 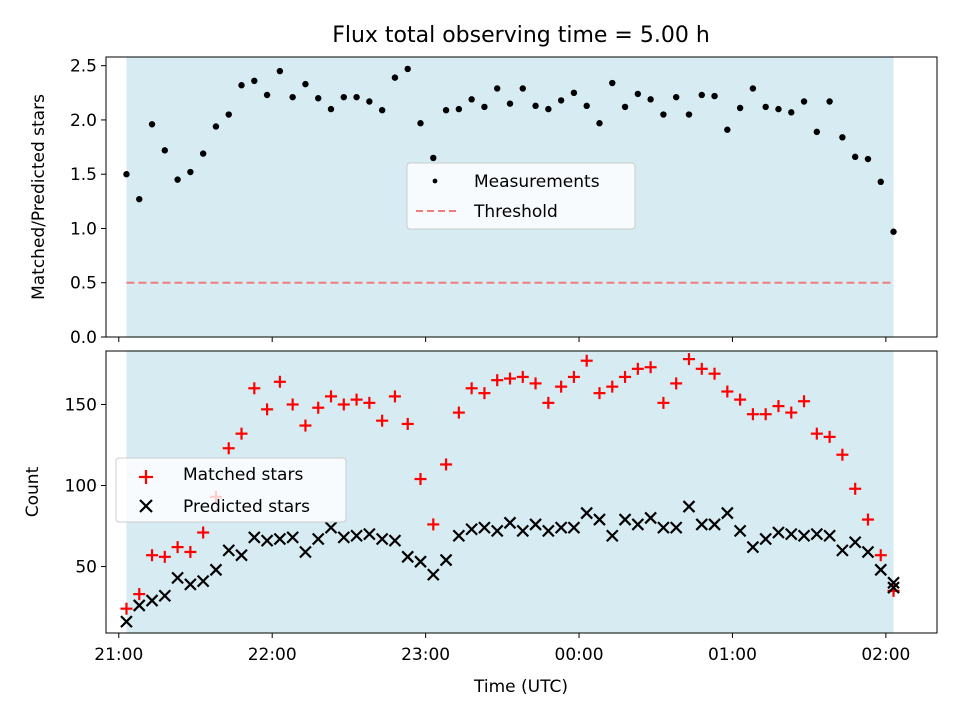 I want to click on count-x-axis: 21:00 22:00 23:00 00:00 01:00 02:00, so click(x=502, y=649).